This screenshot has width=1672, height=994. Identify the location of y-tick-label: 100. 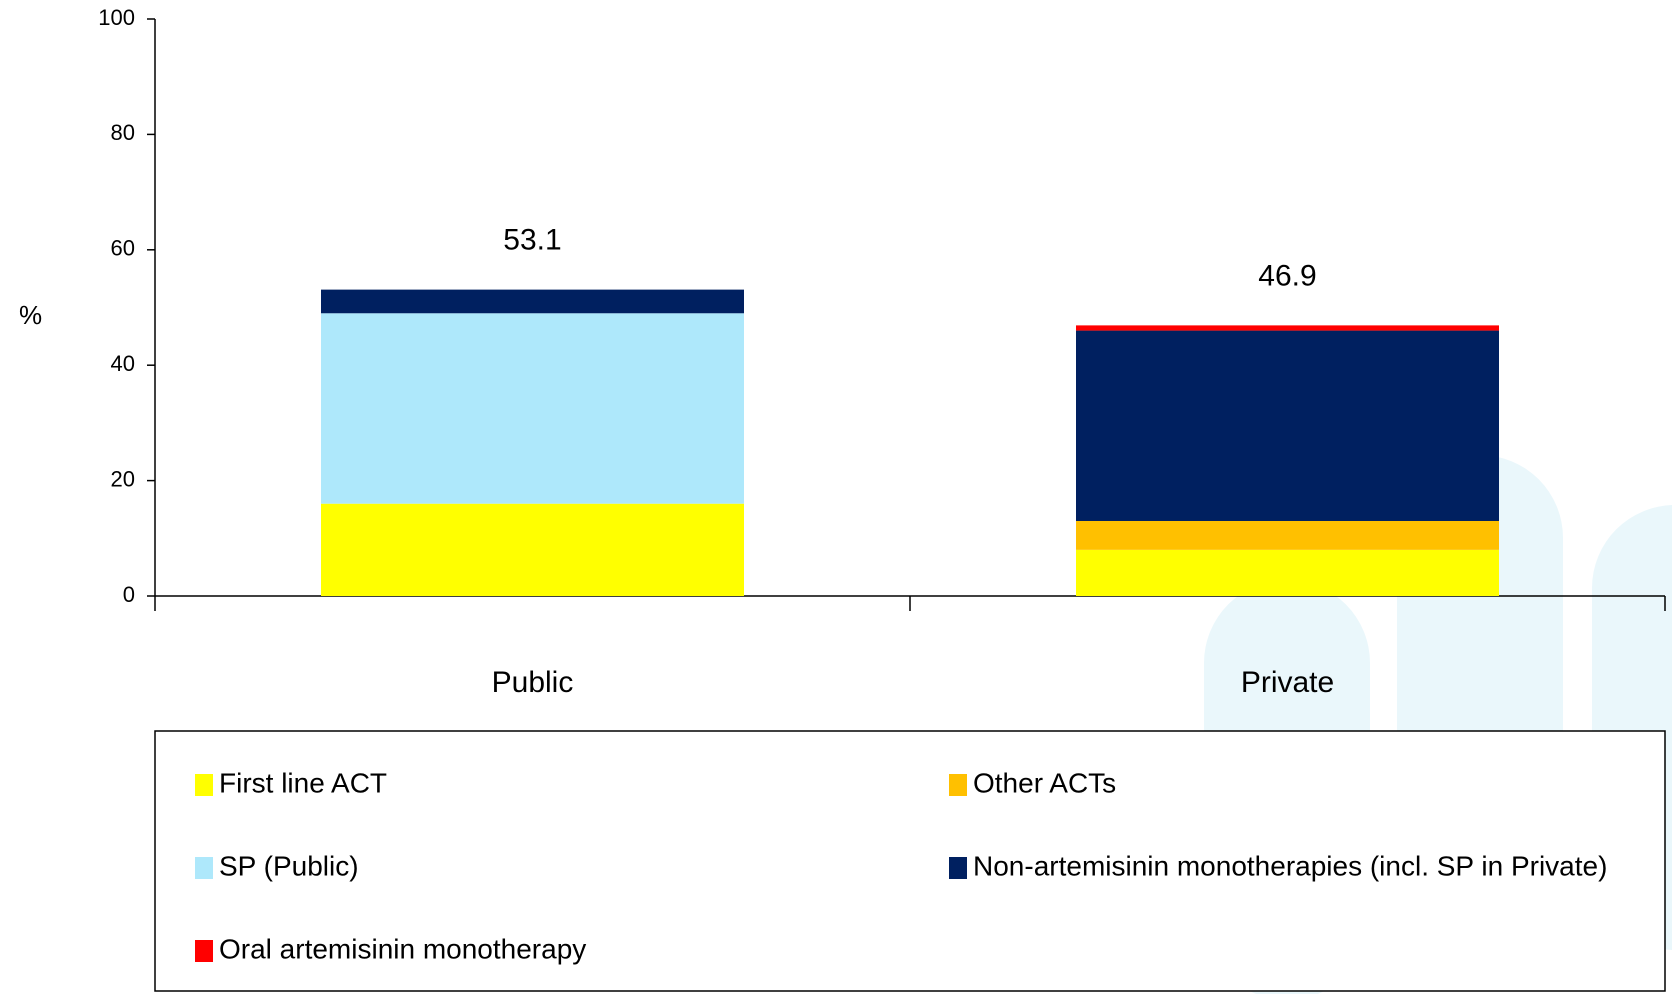
(116, 17).